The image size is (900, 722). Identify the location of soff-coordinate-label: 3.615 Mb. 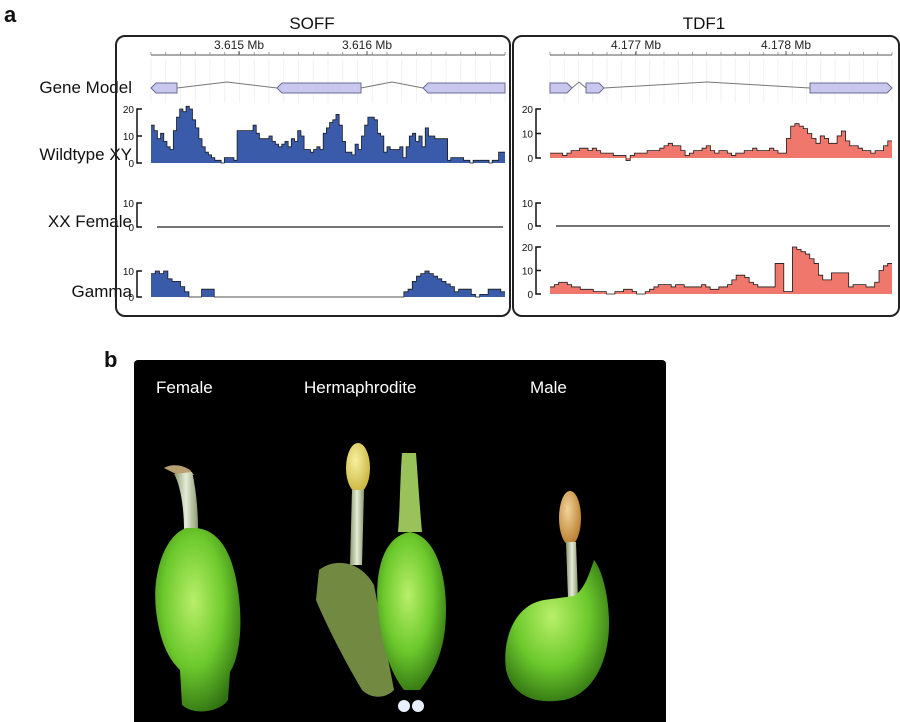
(239, 45).